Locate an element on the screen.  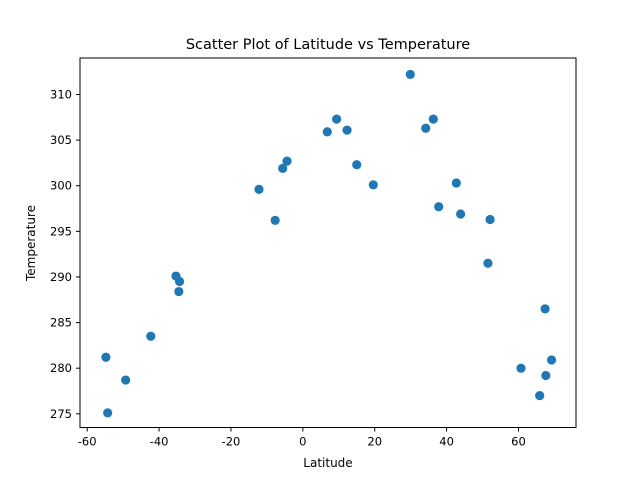
y-tick-label: 300 is located at coordinates (61, 186).